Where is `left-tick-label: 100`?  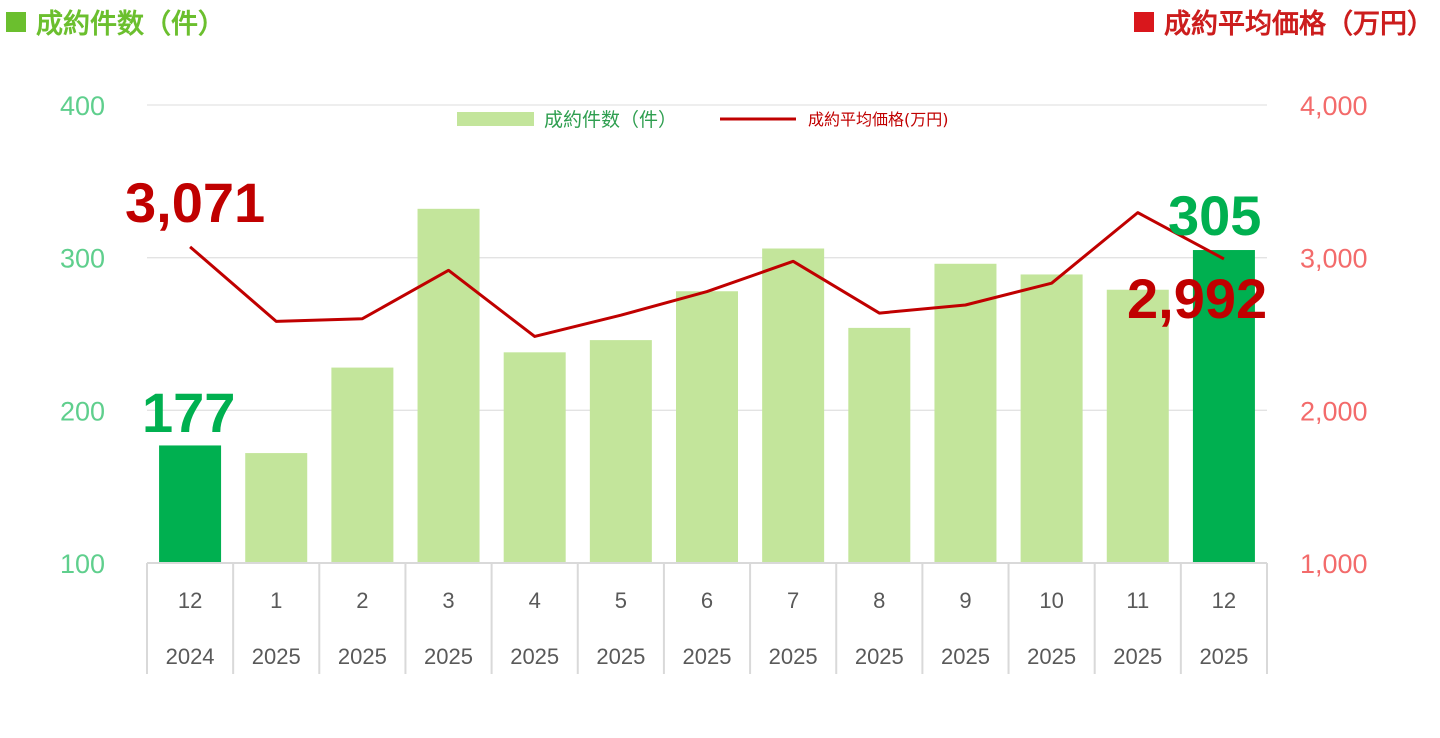
left-tick-label: 100 is located at coordinates (82, 564).